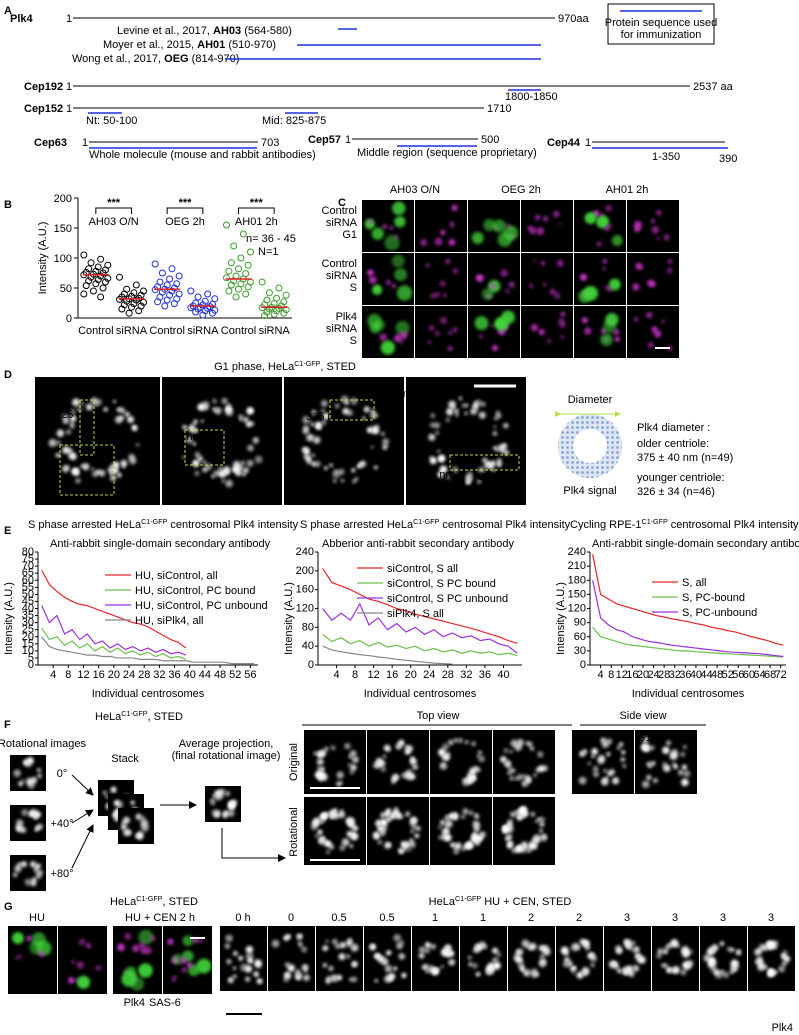  What do you see at coordinates (180, 902) in the screenshot?
I see `panel-title-part: , STED` at bounding box center [180, 902].